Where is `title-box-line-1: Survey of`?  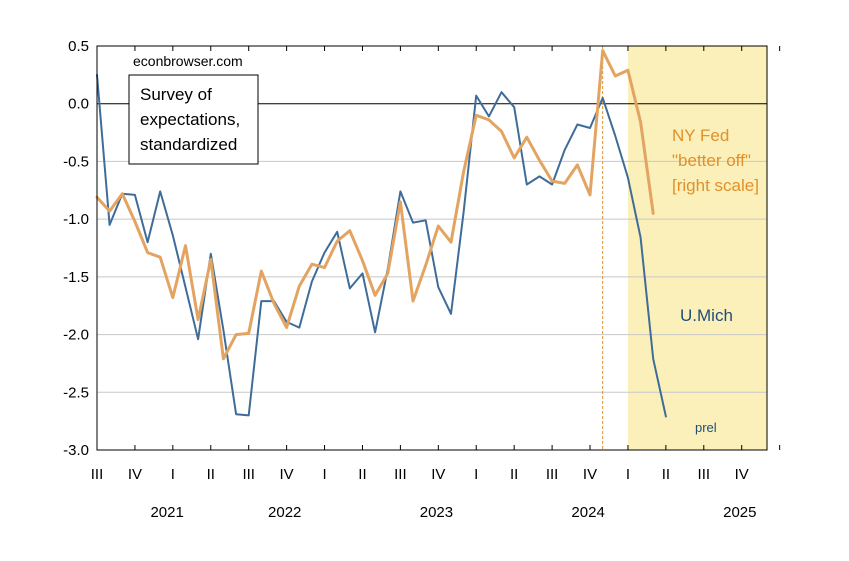
title-box-line-1: Survey of is located at coordinates (176, 94).